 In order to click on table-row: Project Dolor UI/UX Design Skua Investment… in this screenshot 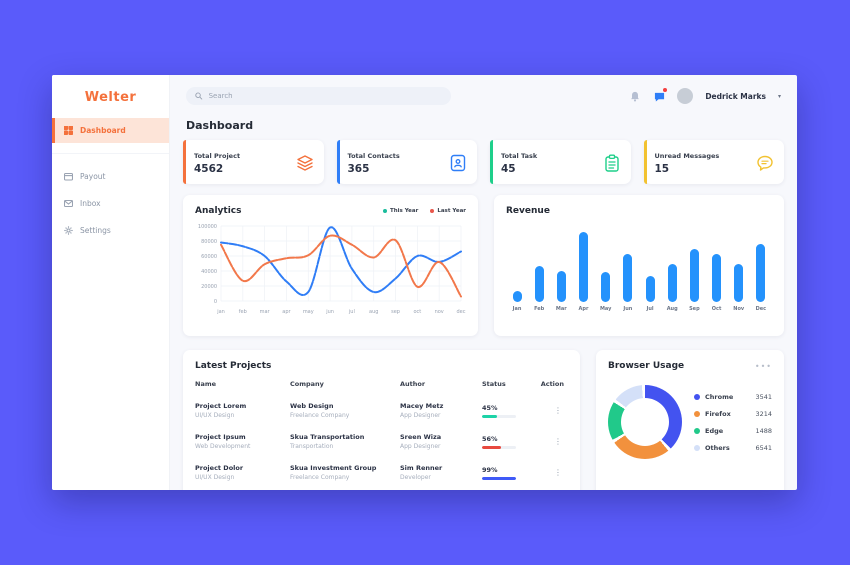, I will do `click(381, 472)`.